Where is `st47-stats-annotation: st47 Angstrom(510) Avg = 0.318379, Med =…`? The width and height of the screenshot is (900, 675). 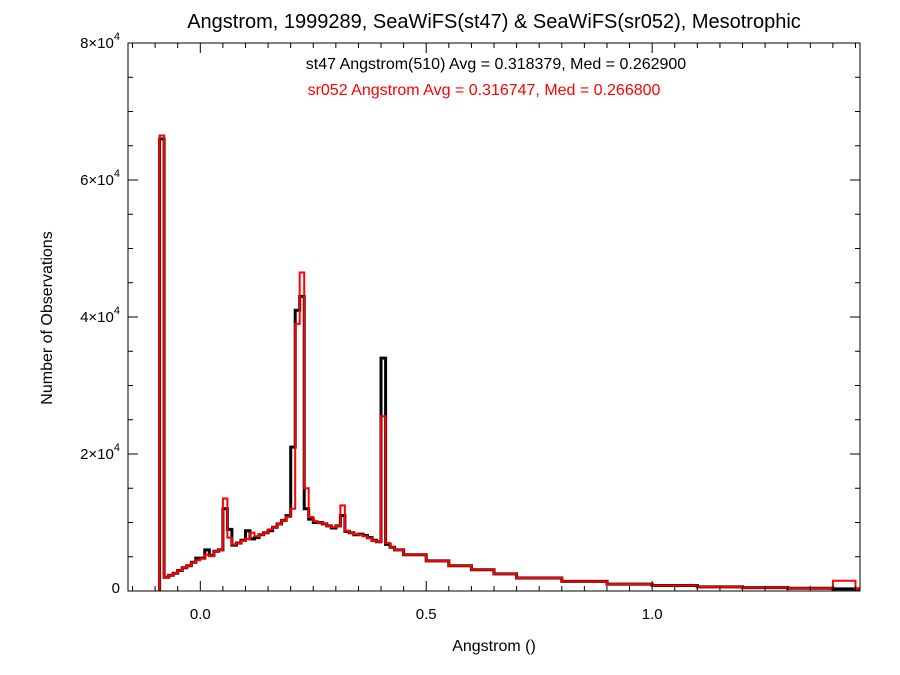
st47-stats-annotation: st47 Angstrom(510) Avg = 0.318379, Med =… is located at coordinates (496, 64).